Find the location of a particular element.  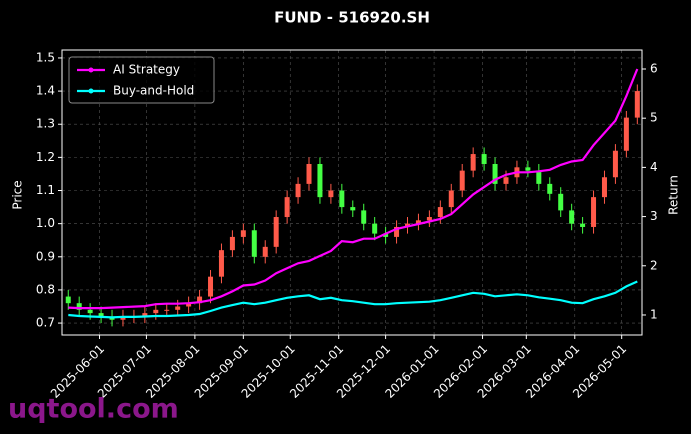

watermark: uqtool.com is located at coordinates (93, 409).